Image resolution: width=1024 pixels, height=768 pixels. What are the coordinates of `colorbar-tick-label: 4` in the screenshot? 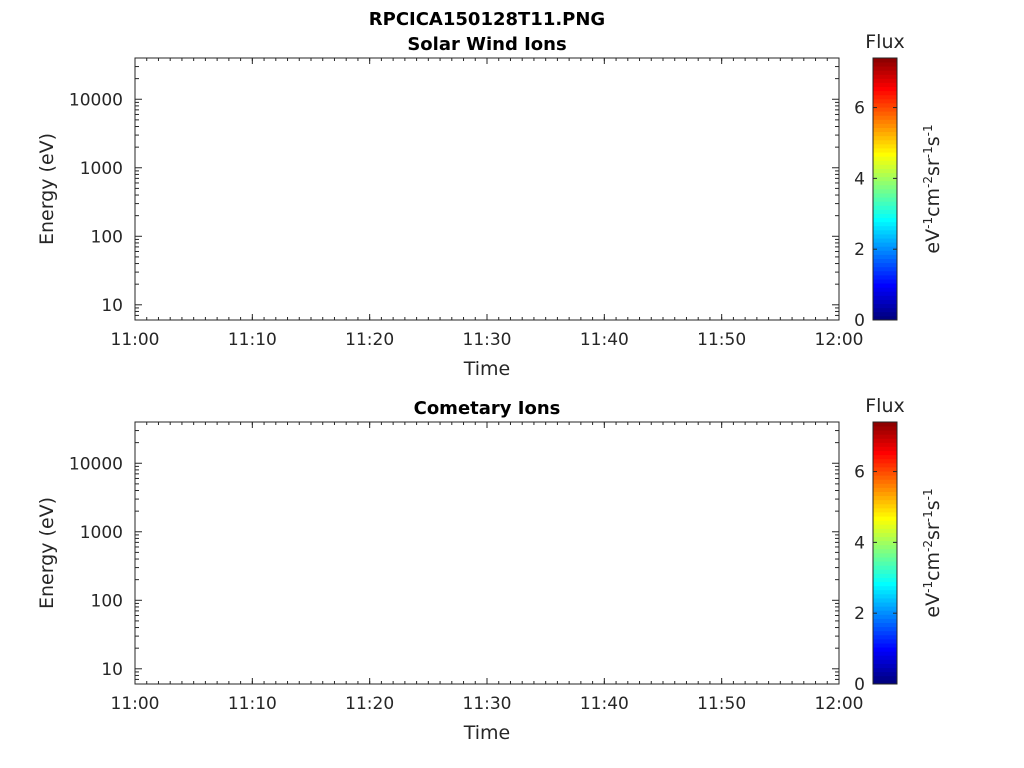 It's located at (859, 543).